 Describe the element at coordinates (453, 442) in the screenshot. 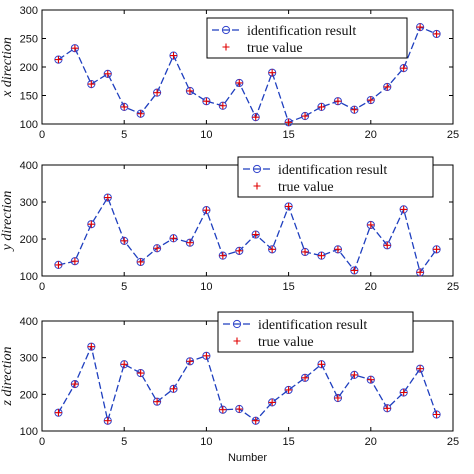

I see `x-tick-label: 25` at that location.